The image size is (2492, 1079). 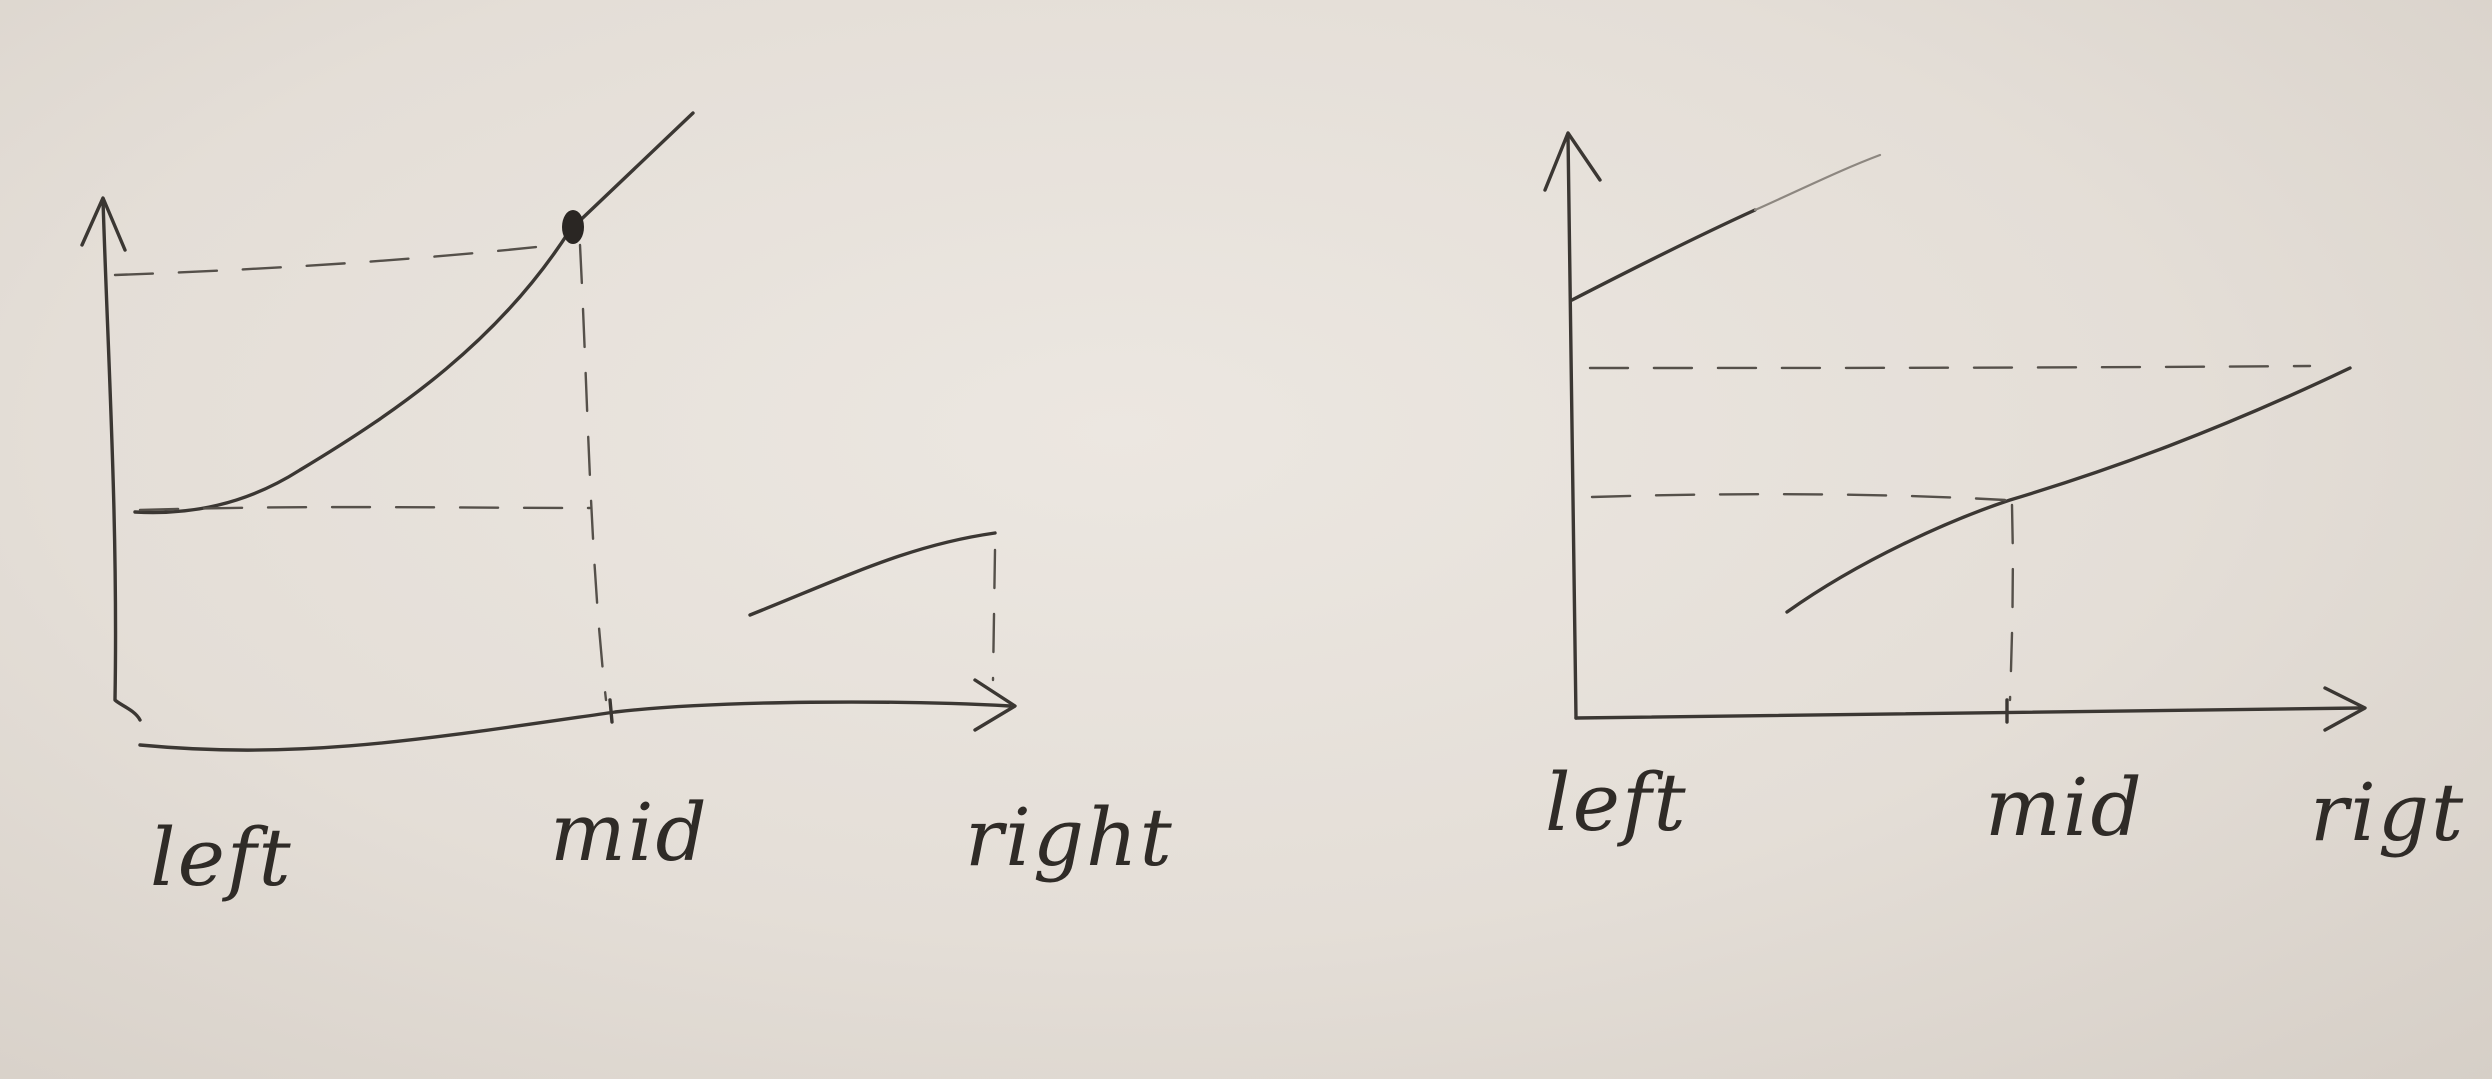 What do you see at coordinates (221, 857) in the screenshot?
I see `left-graph-label-left: left` at bounding box center [221, 857].